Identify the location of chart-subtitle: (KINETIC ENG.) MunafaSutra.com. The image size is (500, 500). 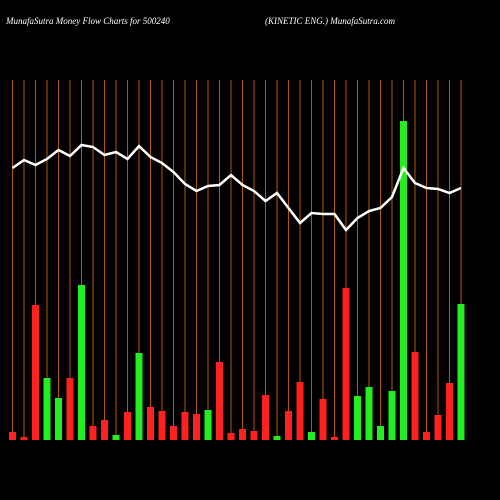
(330, 21).